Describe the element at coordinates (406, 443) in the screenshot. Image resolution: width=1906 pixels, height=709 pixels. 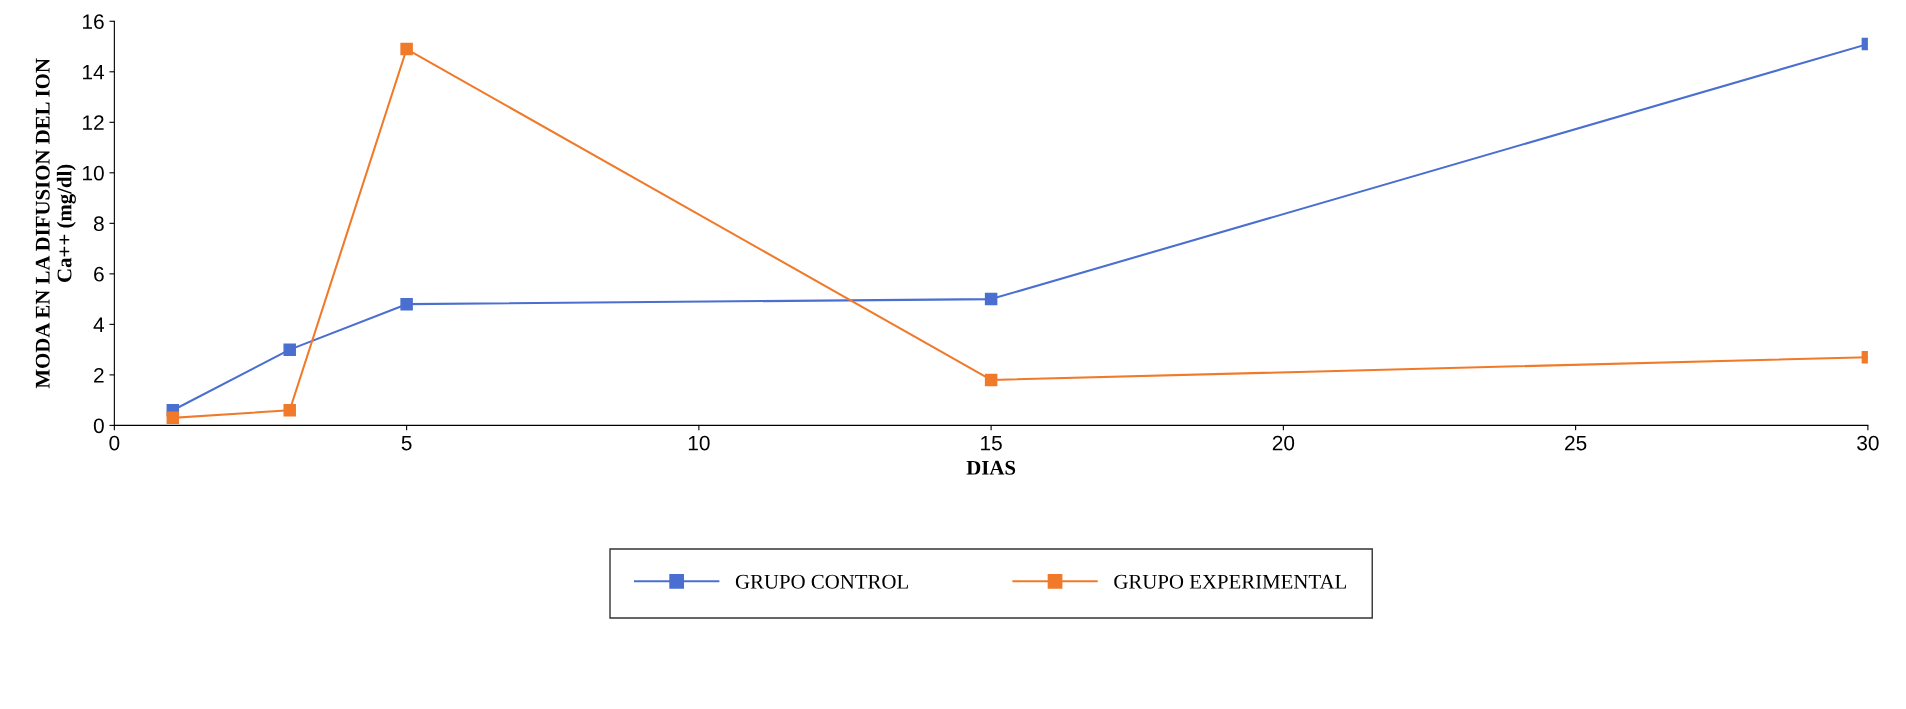
I see `x-tick-label: 5` at that location.